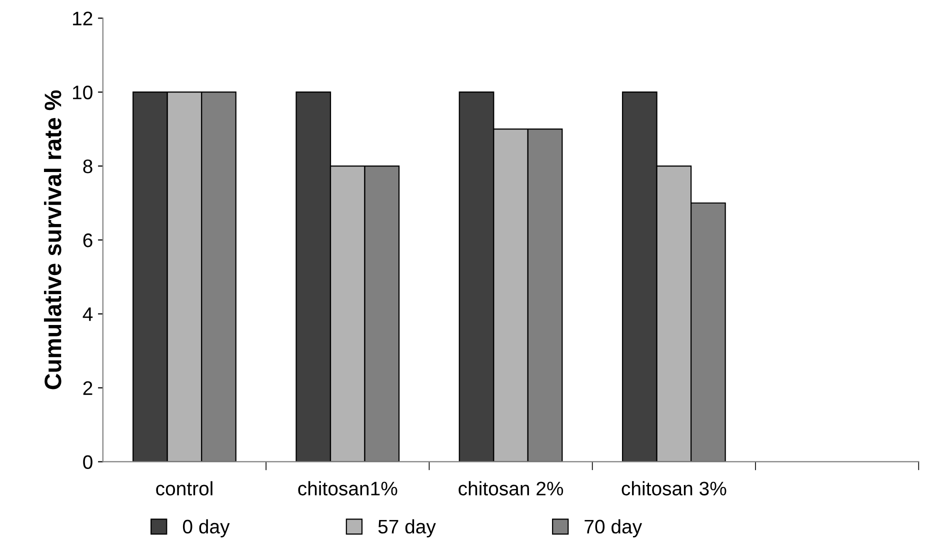 The width and height of the screenshot is (927, 551). Describe the element at coordinates (87, 314) in the screenshot. I see `y-tick-label: 4` at that location.